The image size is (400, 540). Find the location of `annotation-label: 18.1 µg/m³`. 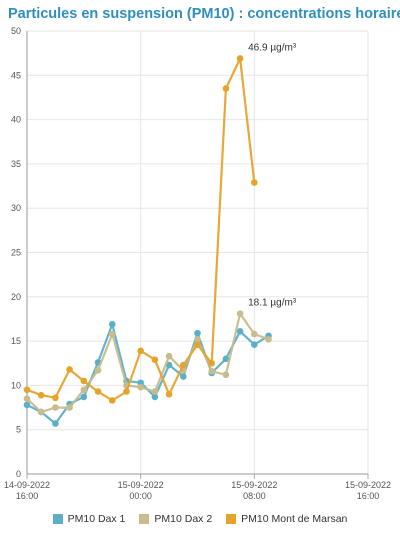

annotation-label: 18.1 µg/m³ is located at coordinates (272, 303).